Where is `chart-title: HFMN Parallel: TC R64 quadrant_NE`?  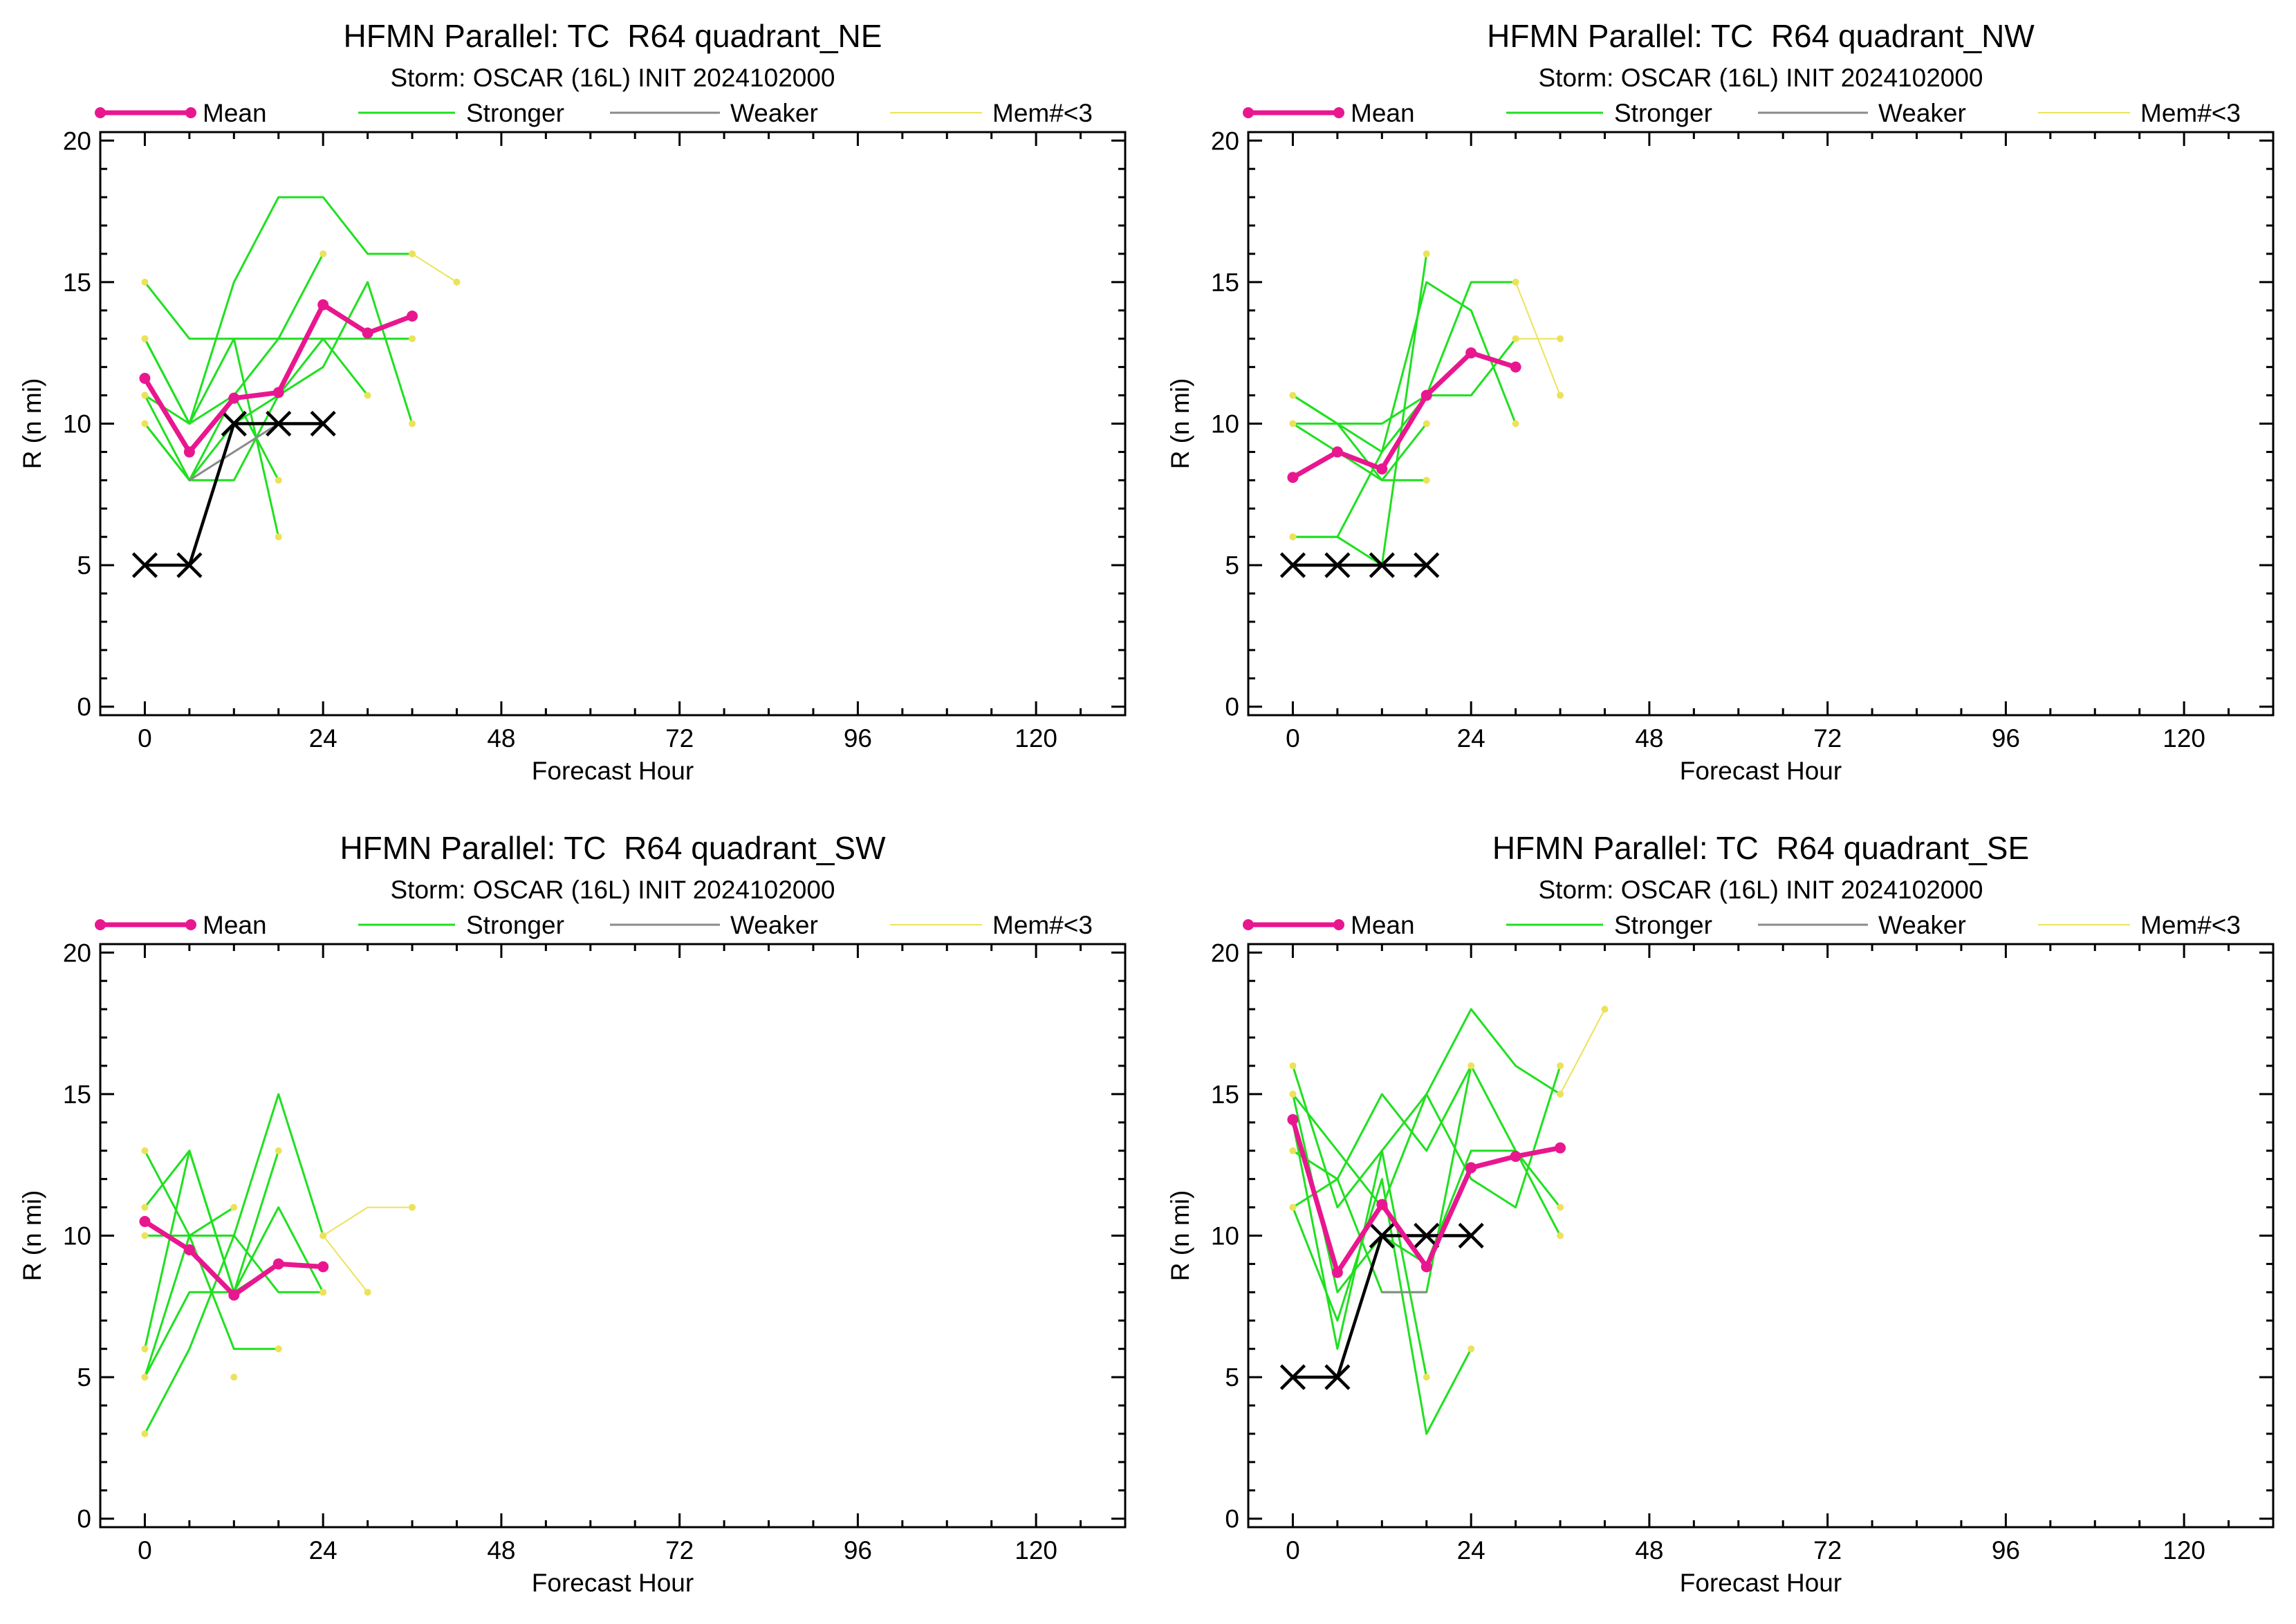 chart-title: HFMN Parallel: TC R64 quadrant_NE is located at coordinates (613, 36).